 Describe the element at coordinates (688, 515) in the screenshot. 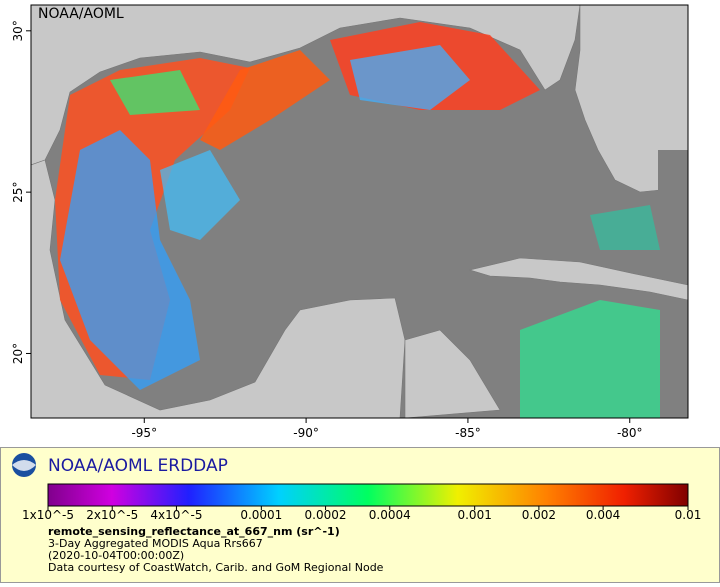

I see `colorbar-tick-label: 0.01` at that location.